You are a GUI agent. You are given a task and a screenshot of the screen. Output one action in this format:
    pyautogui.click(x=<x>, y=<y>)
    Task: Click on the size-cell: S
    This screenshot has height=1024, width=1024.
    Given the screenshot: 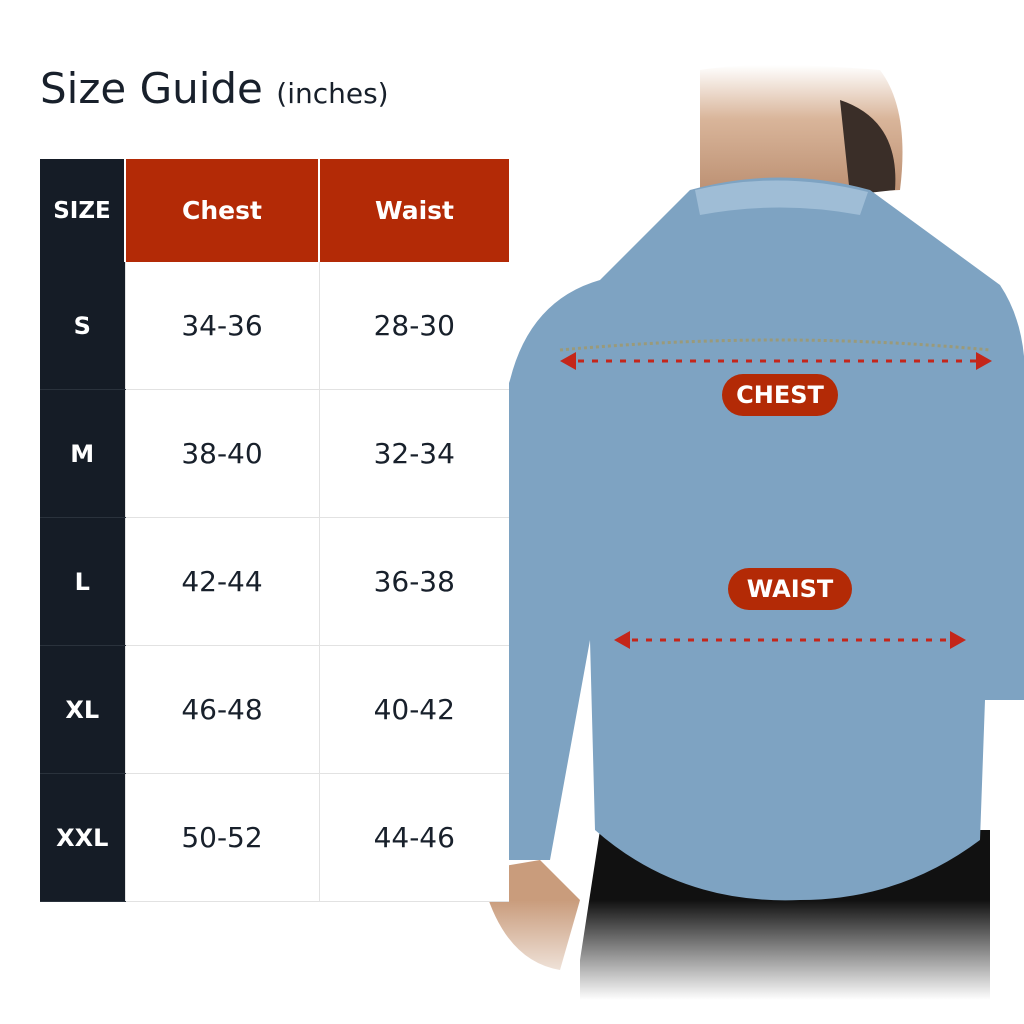 What is the action you would take?
    pyautogui.click(x=82, y=326)
    